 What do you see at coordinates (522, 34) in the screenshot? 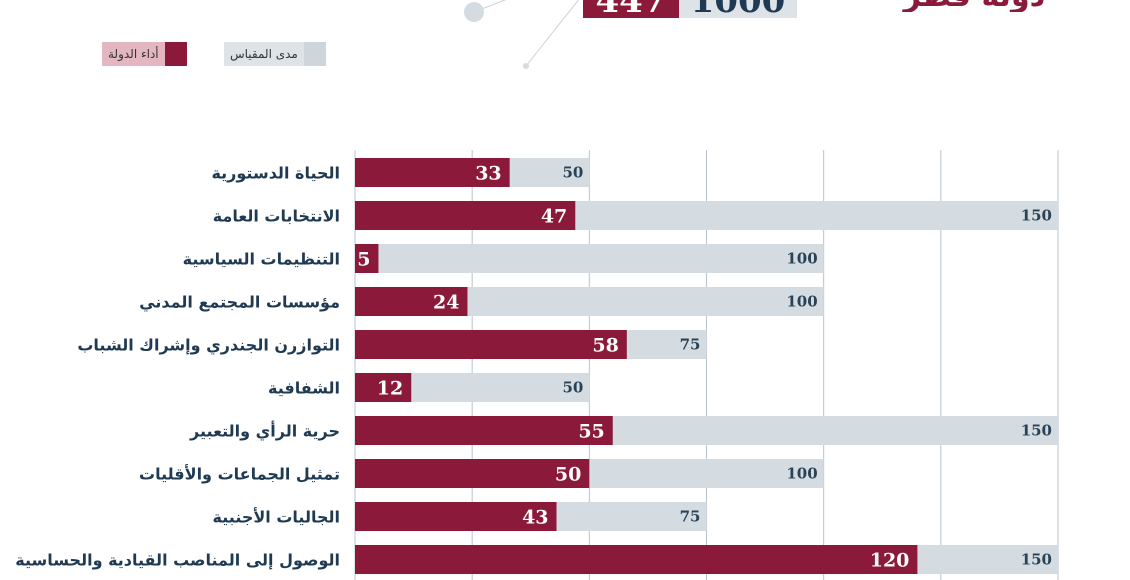
I see `decorative-network-graphic` at bounding box center [522, 34].